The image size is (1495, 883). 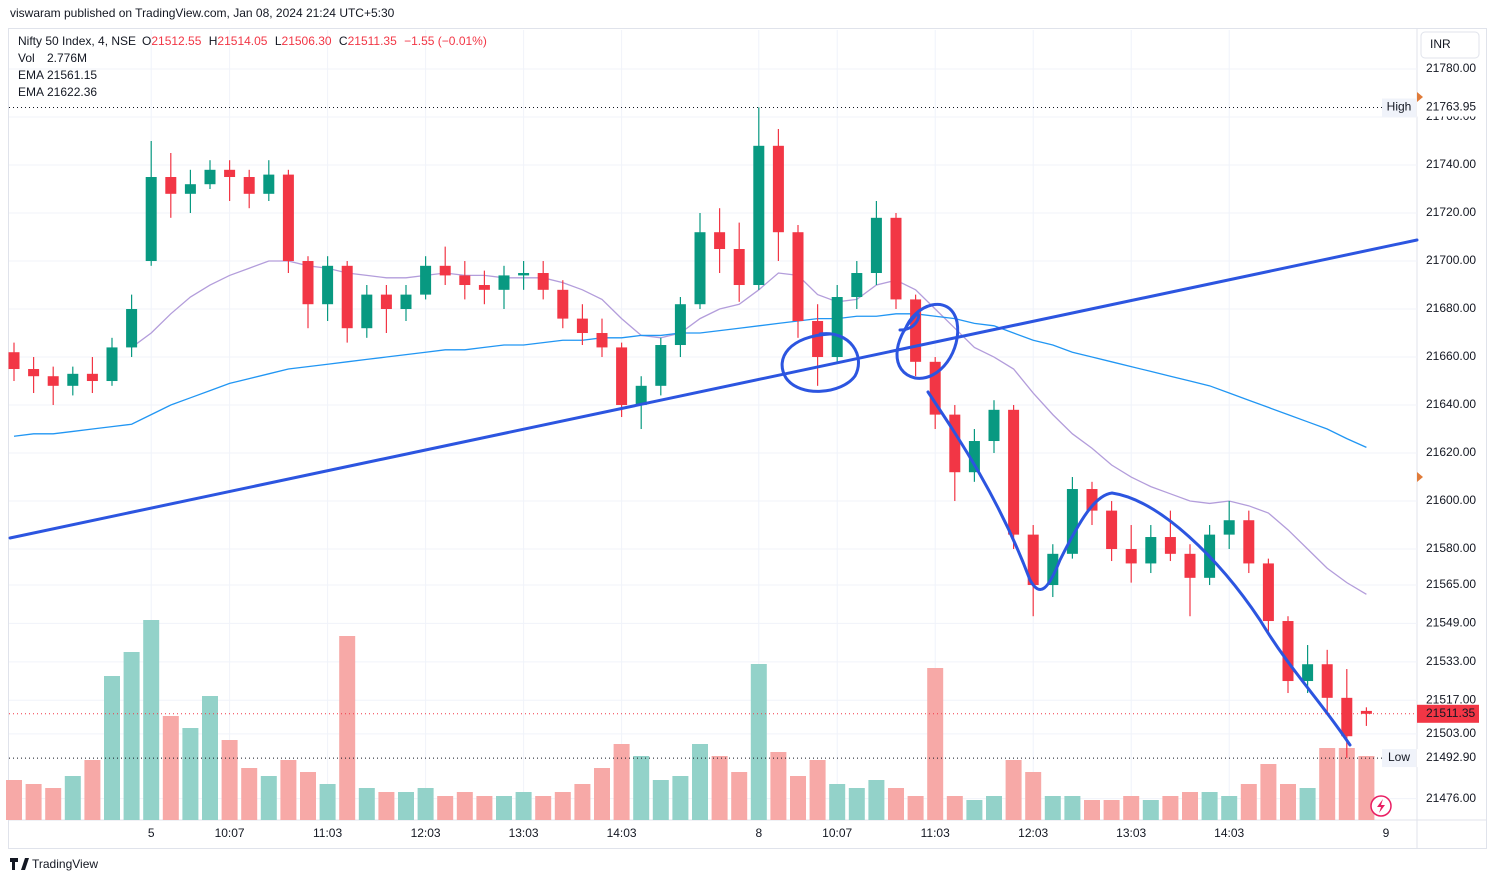 I want to click on brand-logo, so click(x=19, y=864).